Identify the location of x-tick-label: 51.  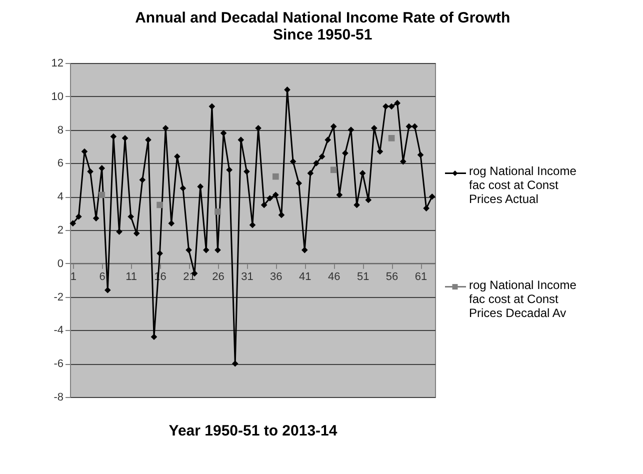
(363, 276).